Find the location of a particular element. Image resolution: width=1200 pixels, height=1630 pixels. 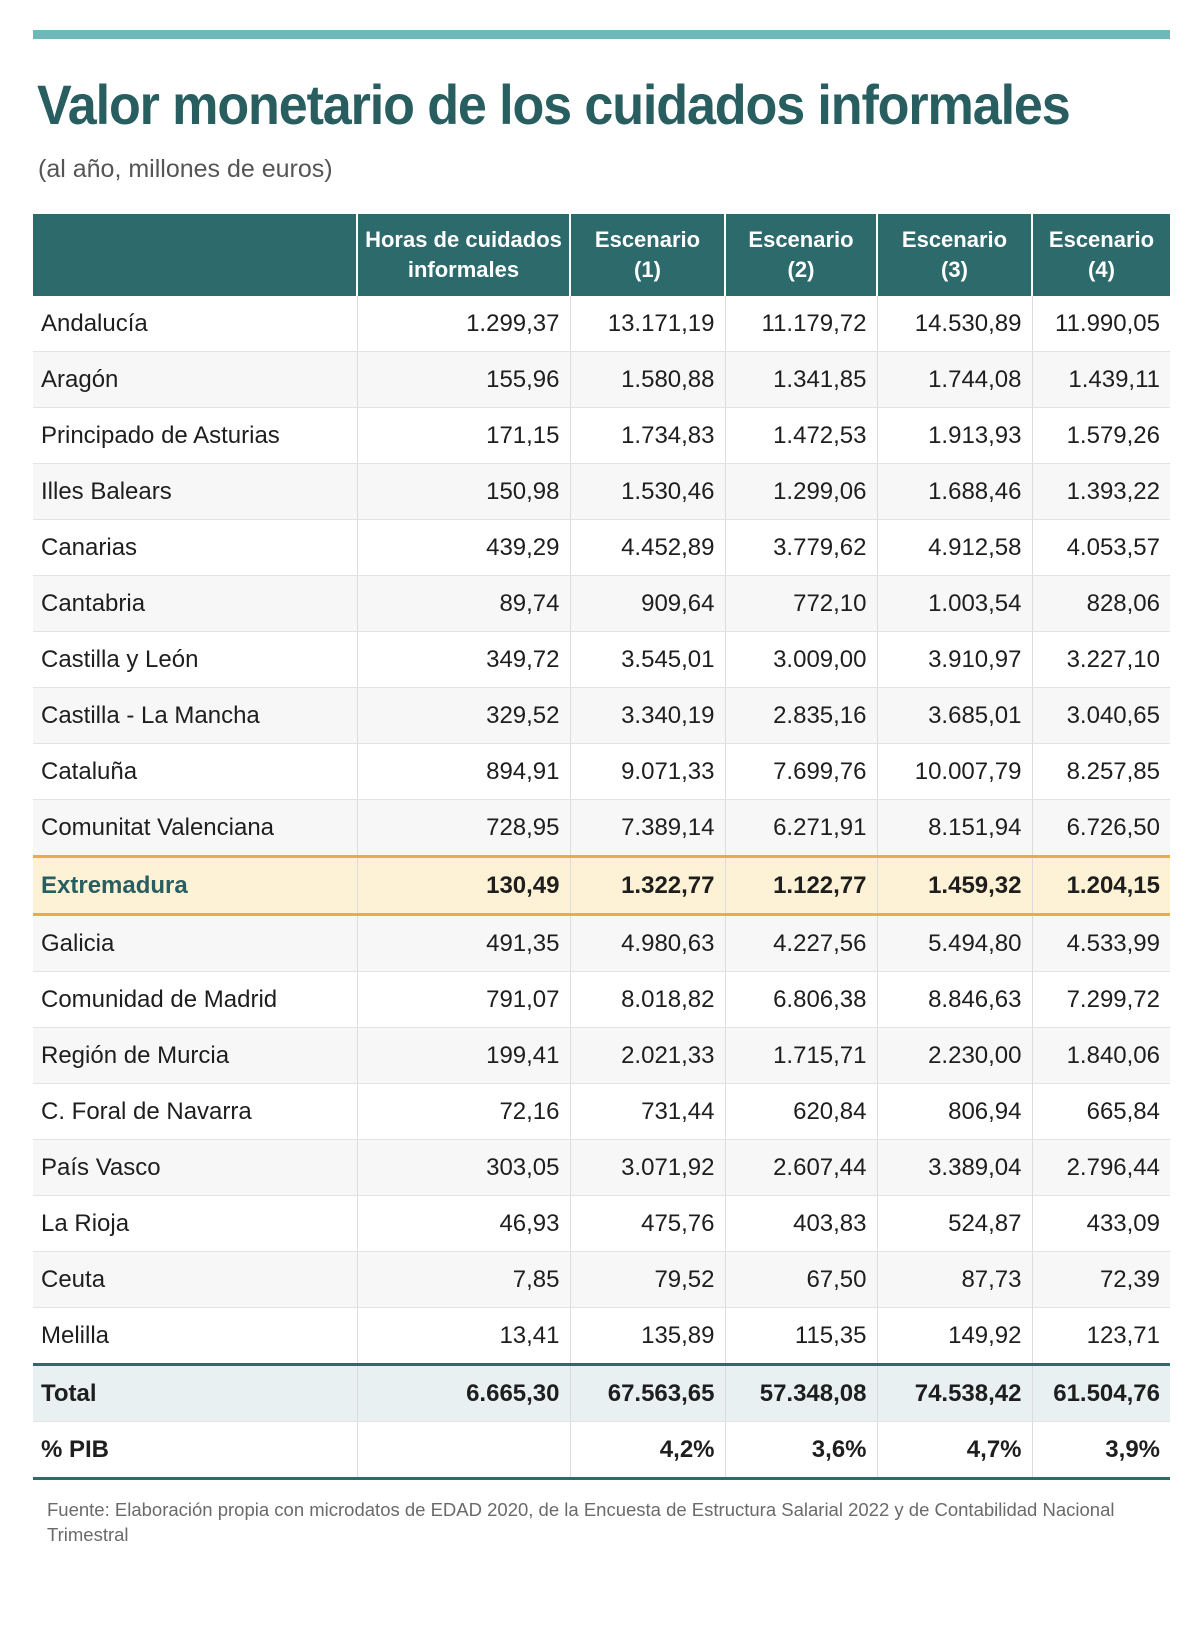

value-cell: 13.171,19 is located at coordinates (647, 324).